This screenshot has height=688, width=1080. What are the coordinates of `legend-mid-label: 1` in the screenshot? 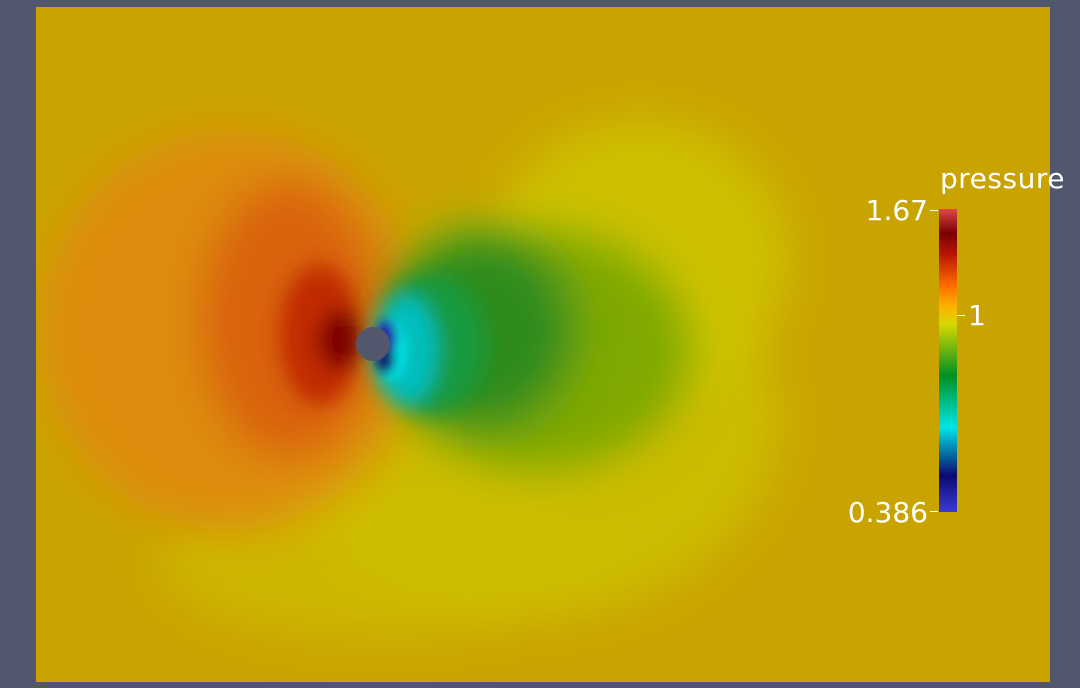 It's located at (977, 315).